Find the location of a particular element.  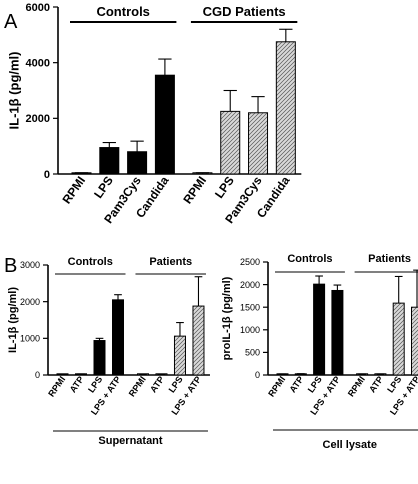

panel-label-a: A is located at coordinates (11, 22).